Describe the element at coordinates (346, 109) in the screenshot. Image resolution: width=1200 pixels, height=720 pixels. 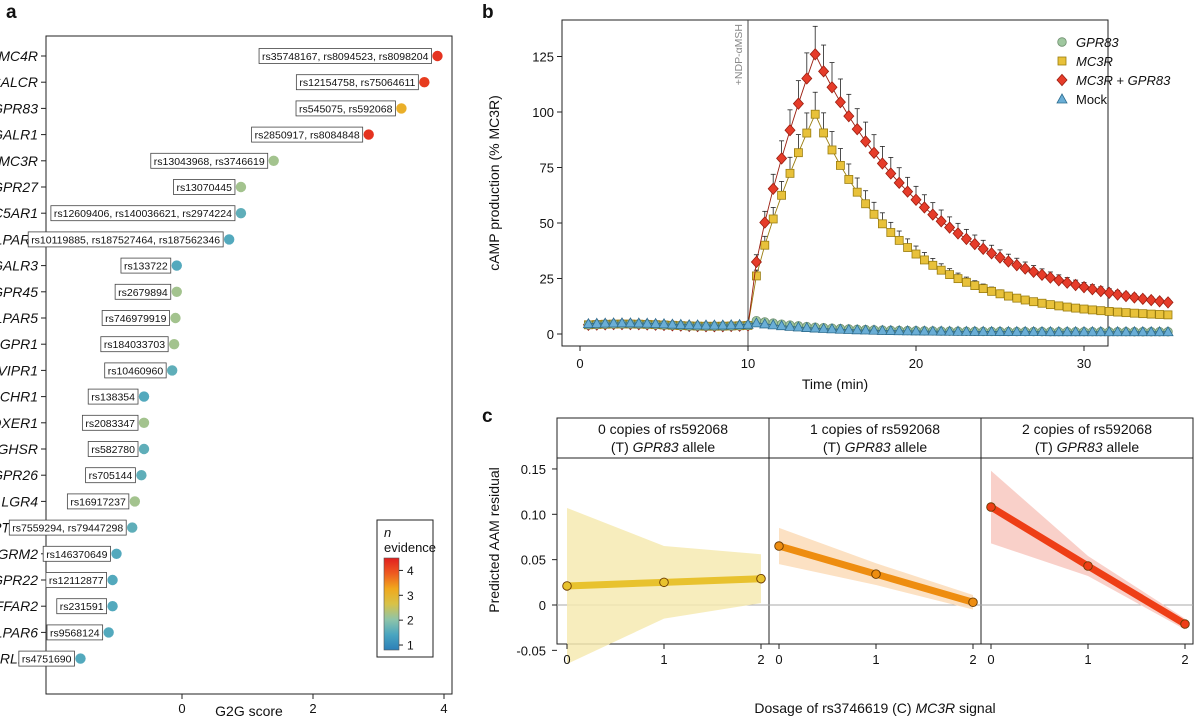
I see `snp-label: rs545075, rs592068` at that location.